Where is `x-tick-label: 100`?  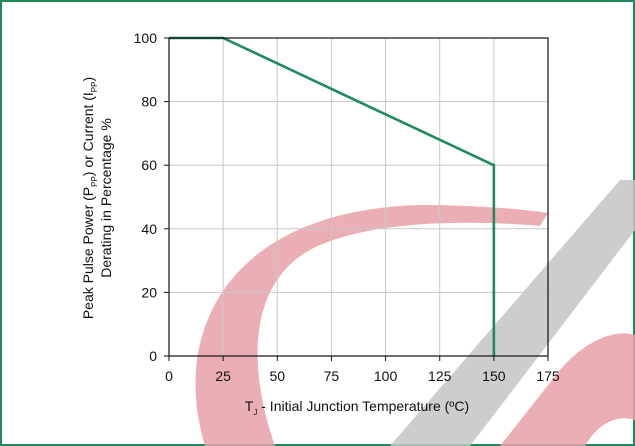 x-tick-label: 100 is located at coordinates (386, 376).